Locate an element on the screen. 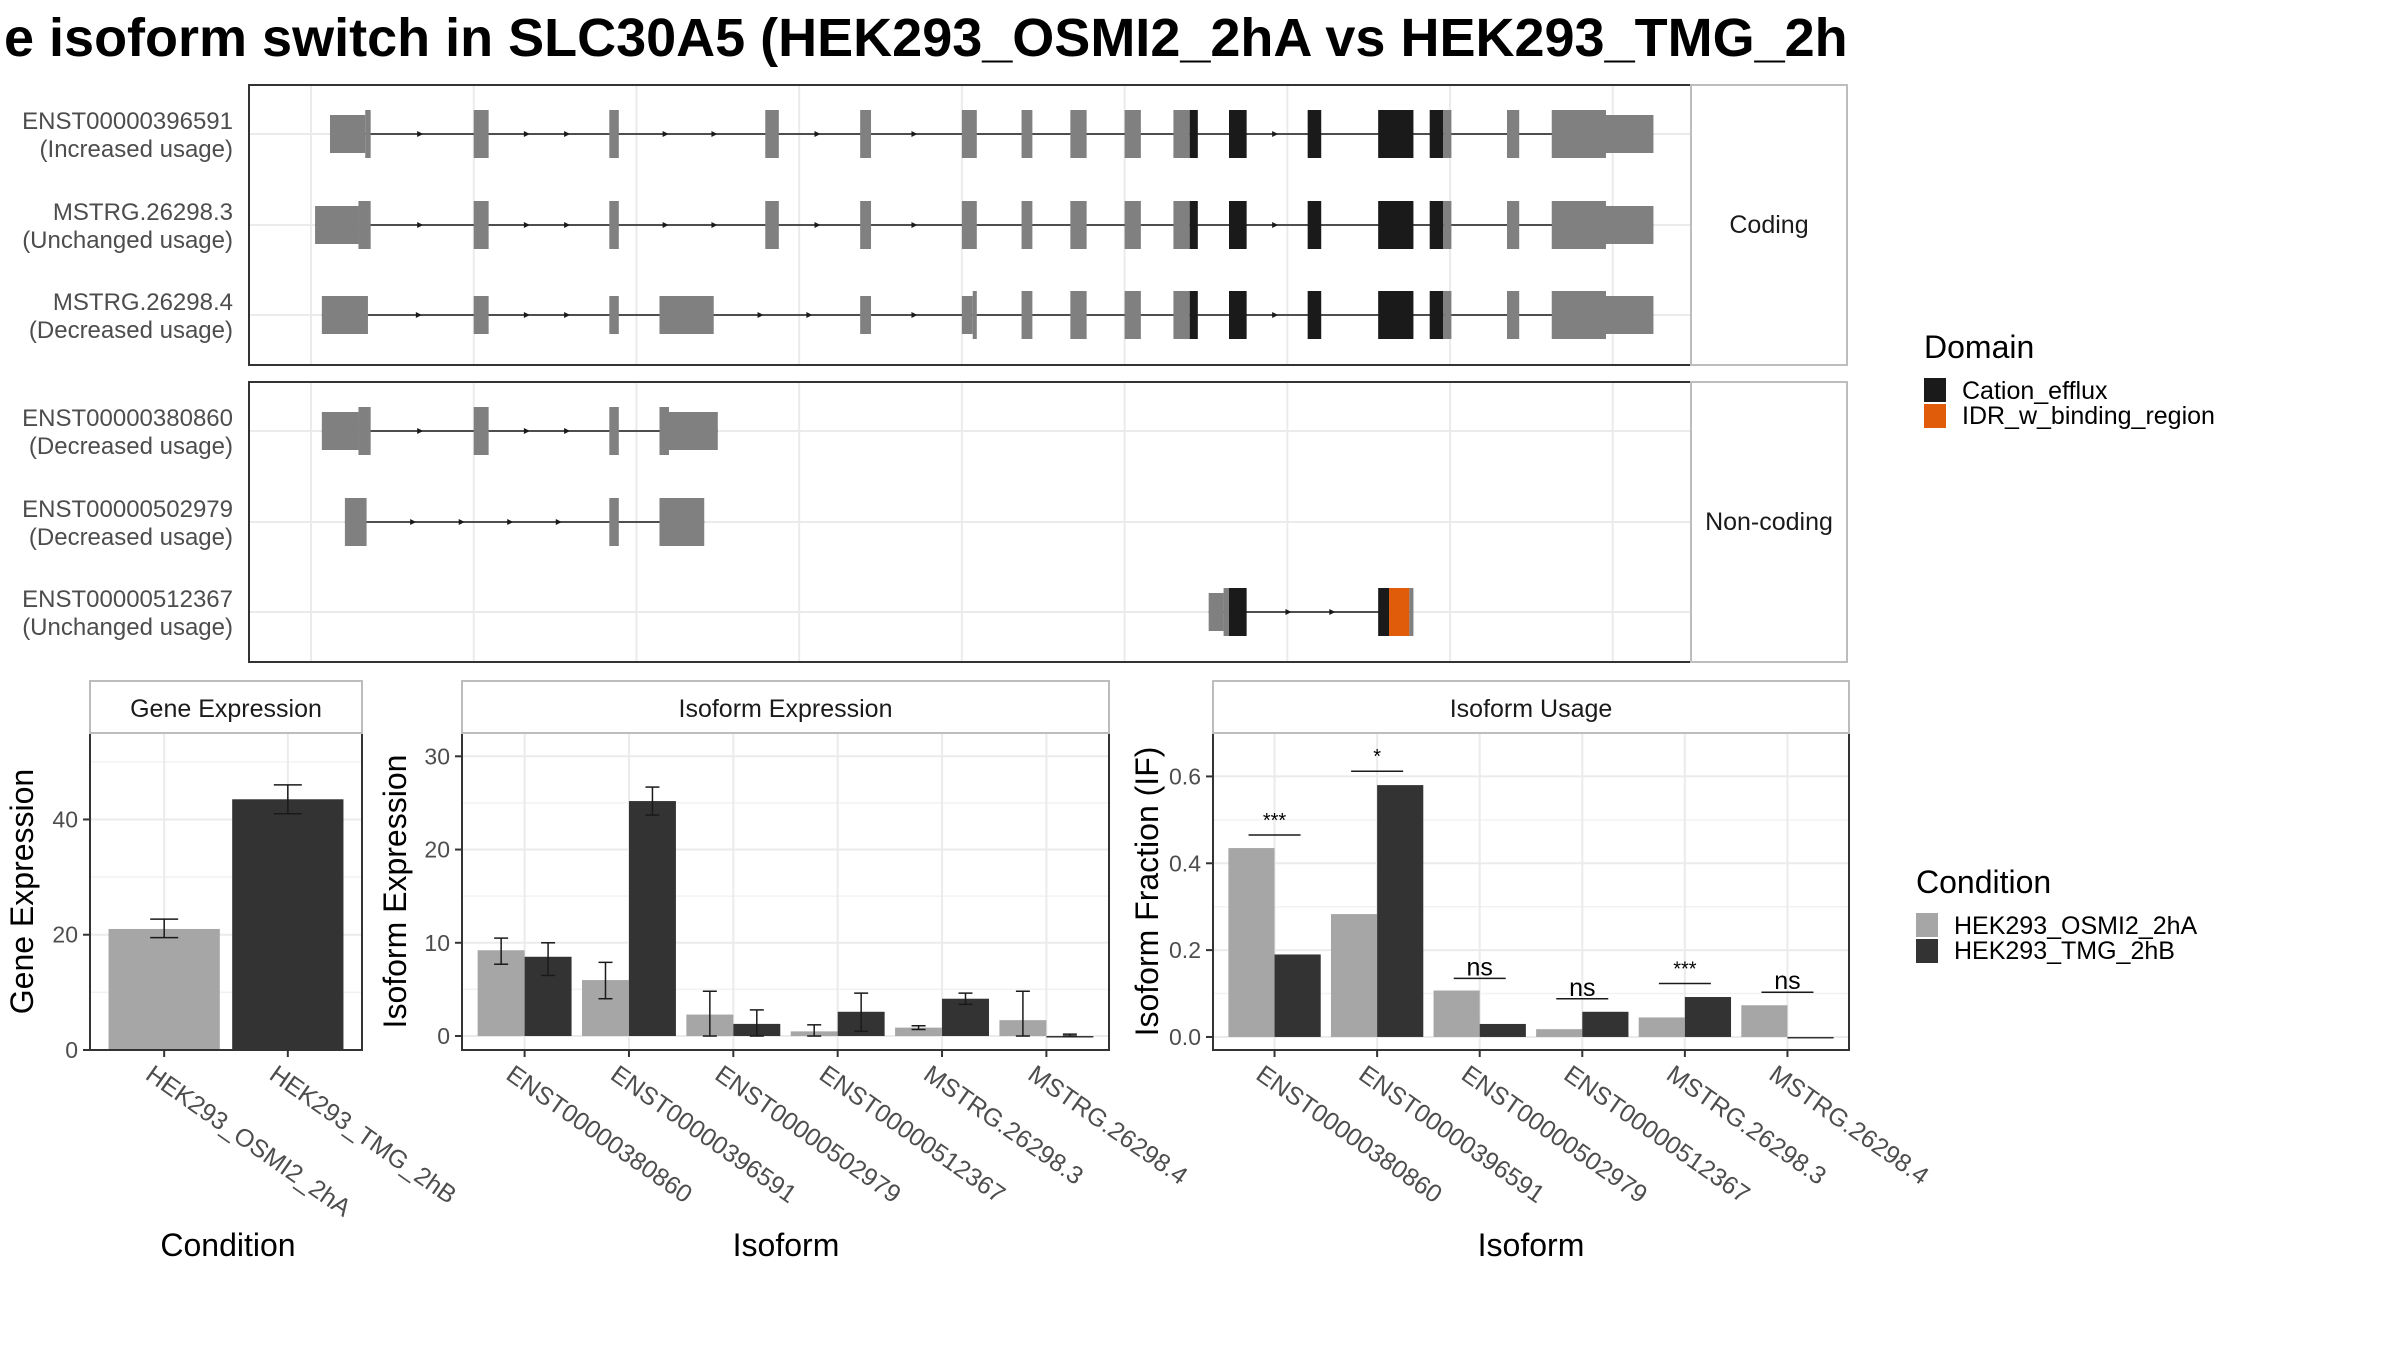  y-tick-label: 0.0 is located at coordinates (1185, 1037).